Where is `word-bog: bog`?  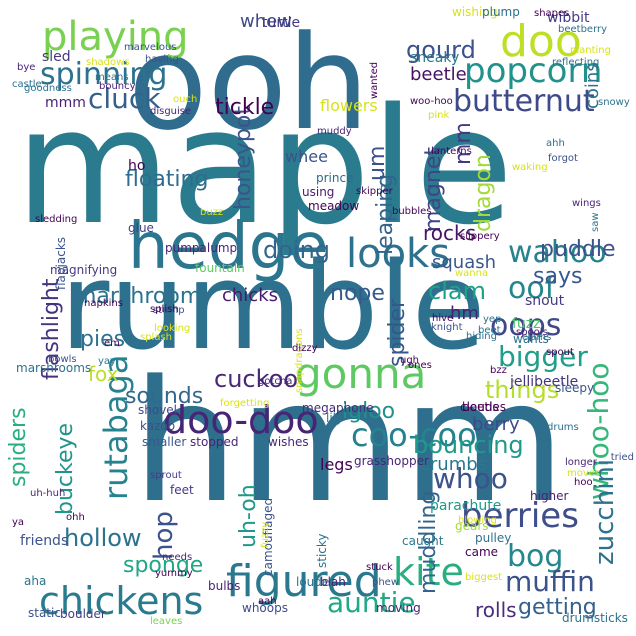 word-bog: bog is located at coordinates (535, 556).